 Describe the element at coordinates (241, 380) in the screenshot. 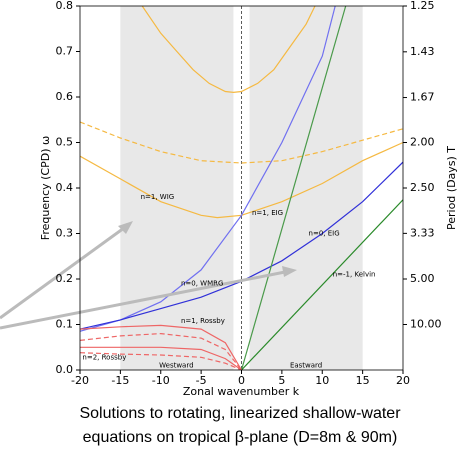

I see `x-tick-label: 0` at that location.